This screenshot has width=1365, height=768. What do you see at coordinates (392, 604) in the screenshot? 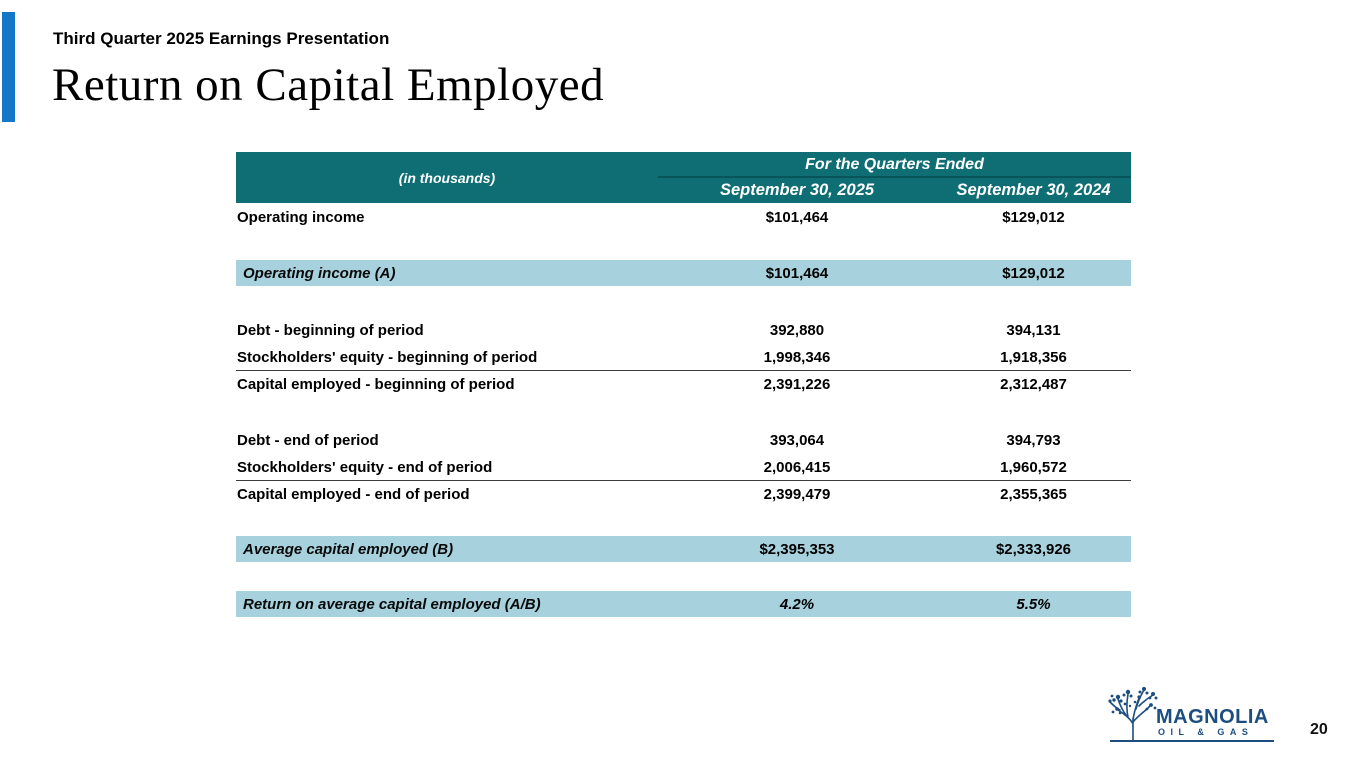
I see `row-label: Return on average capital employed (A/B)` at bounding box center [392, 604].